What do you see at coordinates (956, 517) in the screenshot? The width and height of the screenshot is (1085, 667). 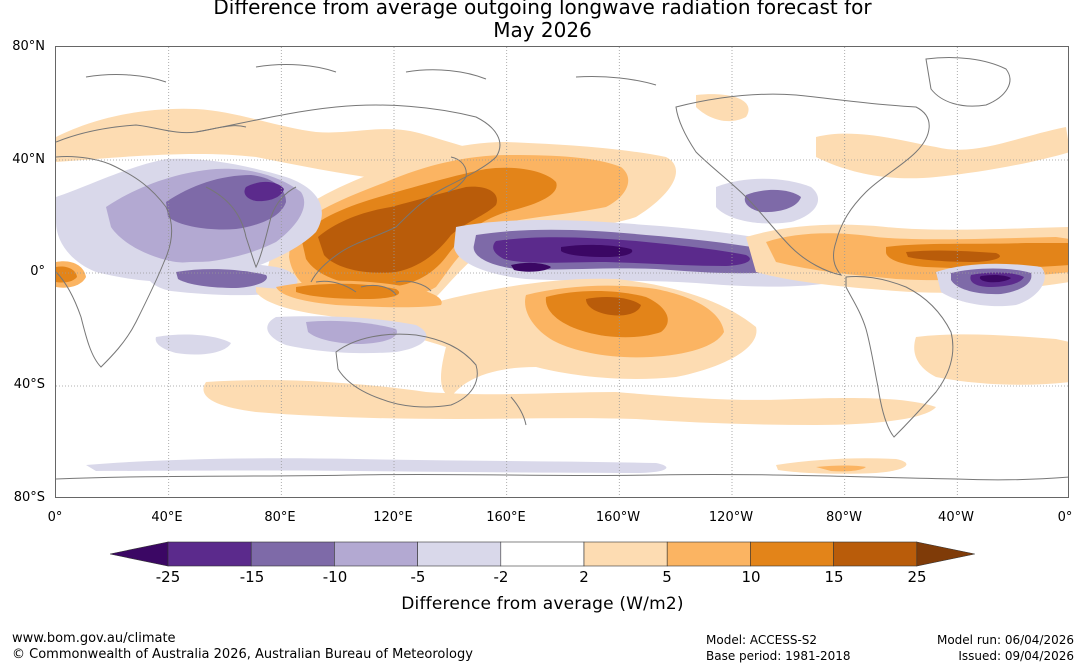 I see `lon-label-40w: 40°W` at bounding box center [956, 517].